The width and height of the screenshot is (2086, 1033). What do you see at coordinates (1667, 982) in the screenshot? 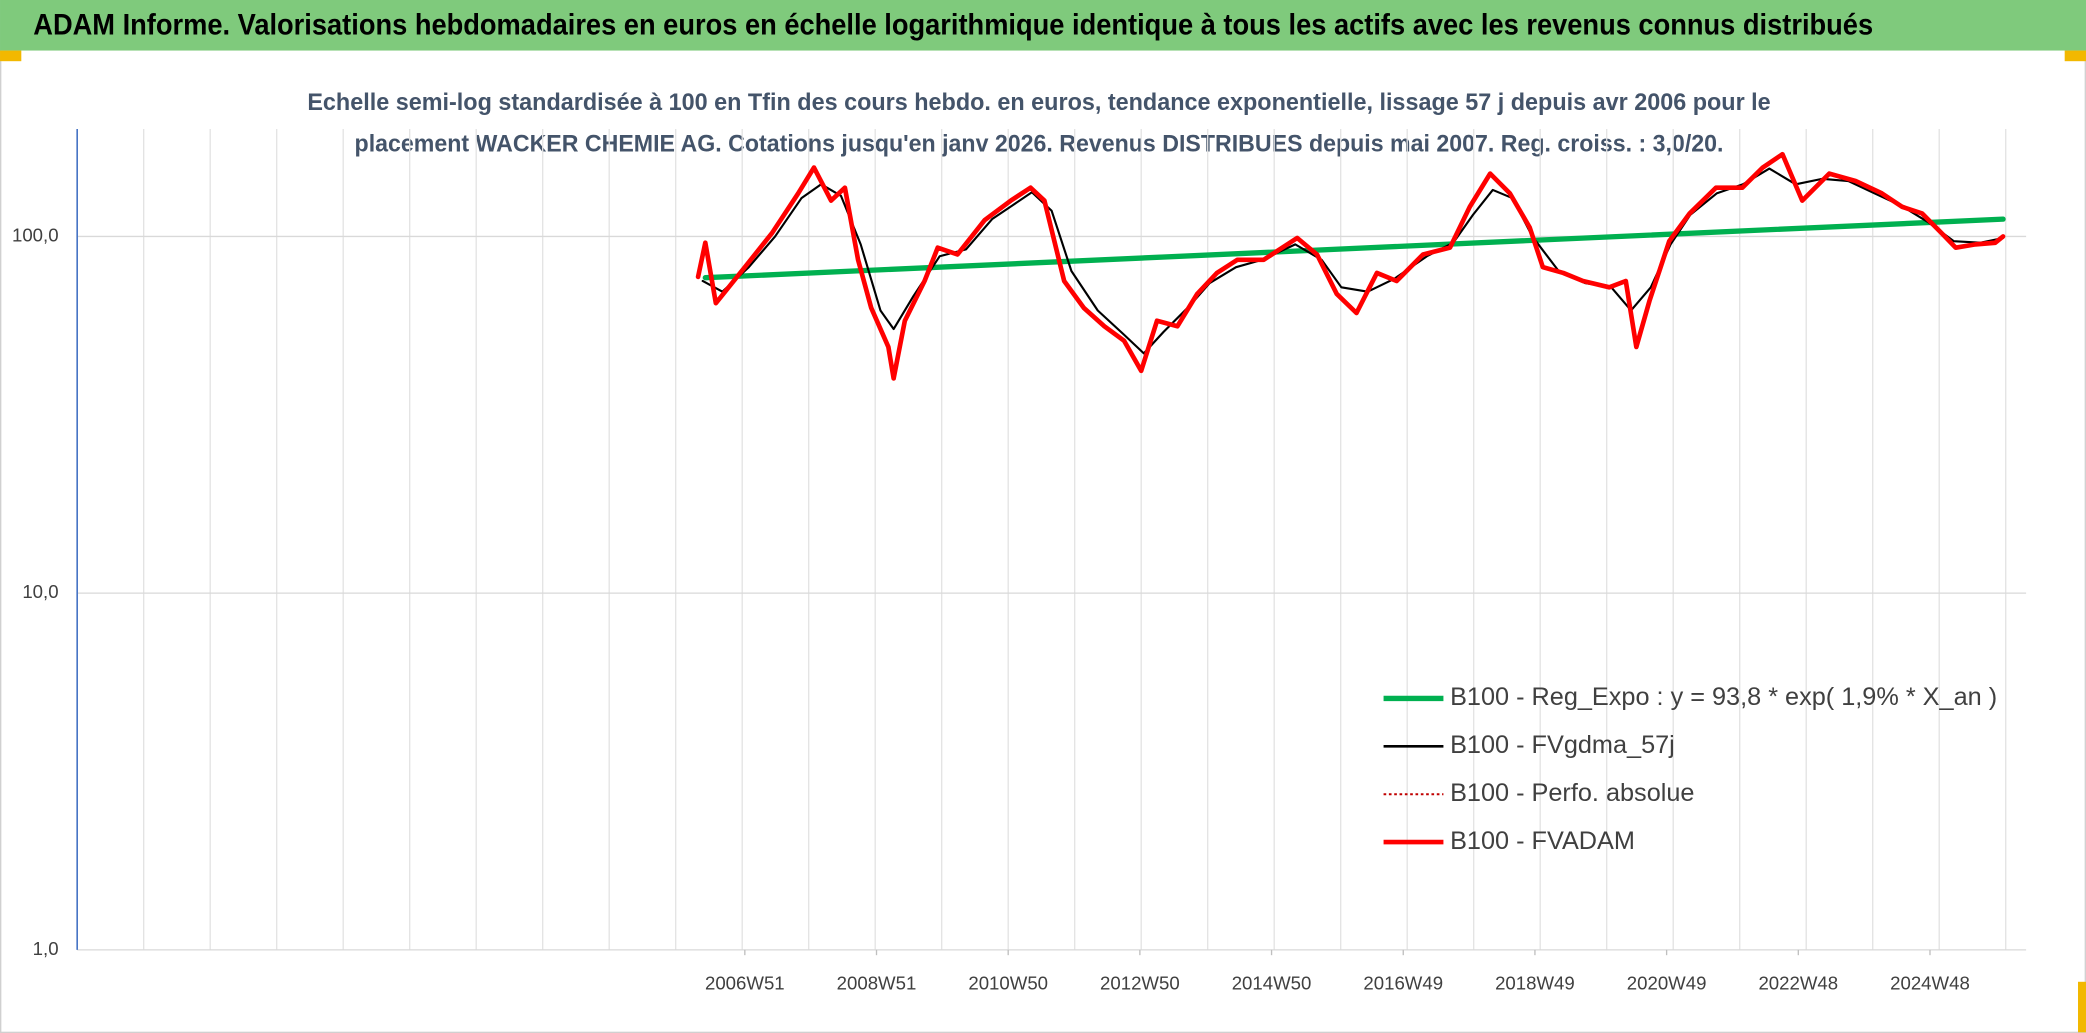
I see `x-tick-label: 2020W49` at bounding box center [1667, 982].